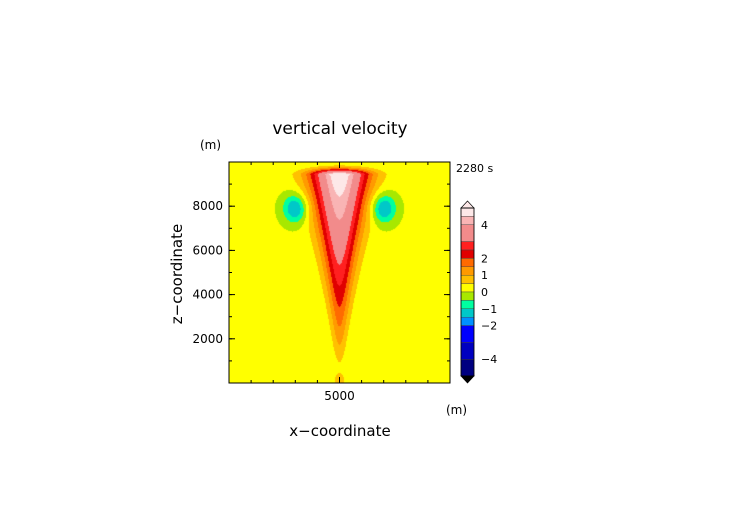  What do you see at coordinates (339, 282) in the screenshot?
I see `x-ticks: 5000` at bounding box center [339, 282].